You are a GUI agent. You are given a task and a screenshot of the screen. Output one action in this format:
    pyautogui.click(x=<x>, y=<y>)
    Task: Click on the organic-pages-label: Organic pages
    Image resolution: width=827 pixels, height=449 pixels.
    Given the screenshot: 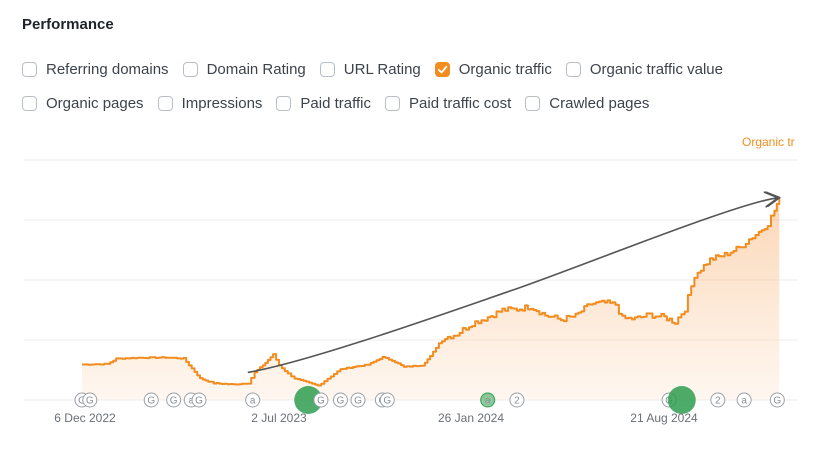 What is the action you would take?
    pyautogui.click(x=95, y=103)
    